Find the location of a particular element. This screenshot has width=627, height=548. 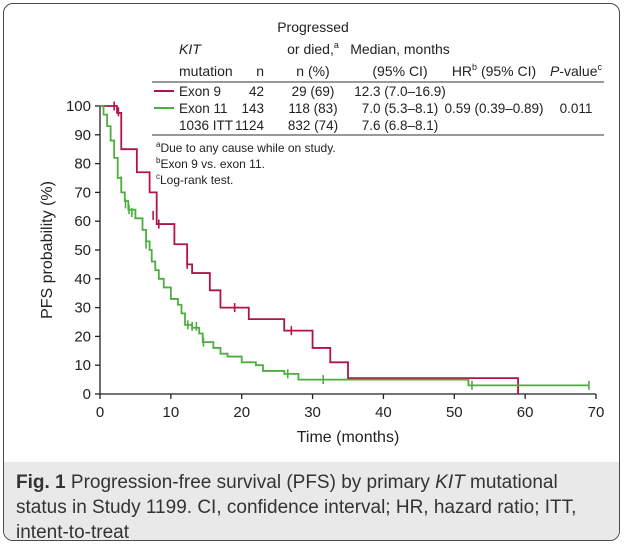

table-header-progressed: Progressed is located at coordinates (313, 27).